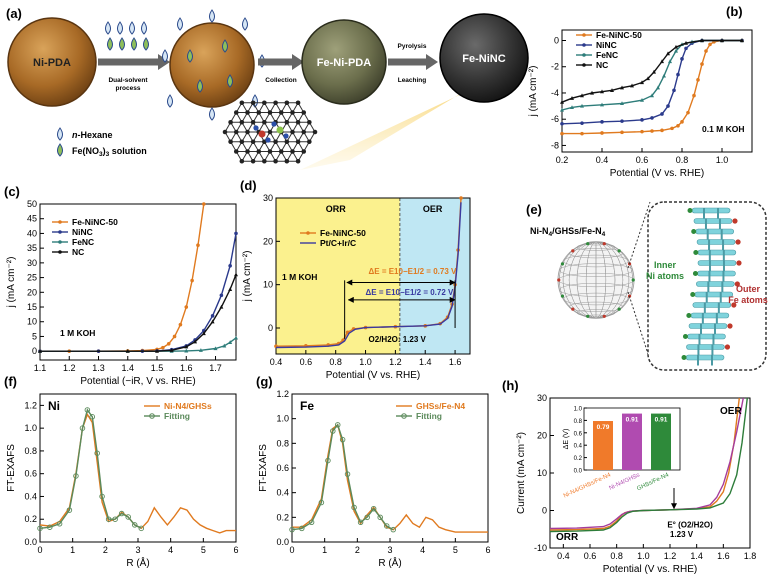 Image resolution: width=772 pixels, height=582 pixels. I want to click on ni-atom, so click(280, 130).